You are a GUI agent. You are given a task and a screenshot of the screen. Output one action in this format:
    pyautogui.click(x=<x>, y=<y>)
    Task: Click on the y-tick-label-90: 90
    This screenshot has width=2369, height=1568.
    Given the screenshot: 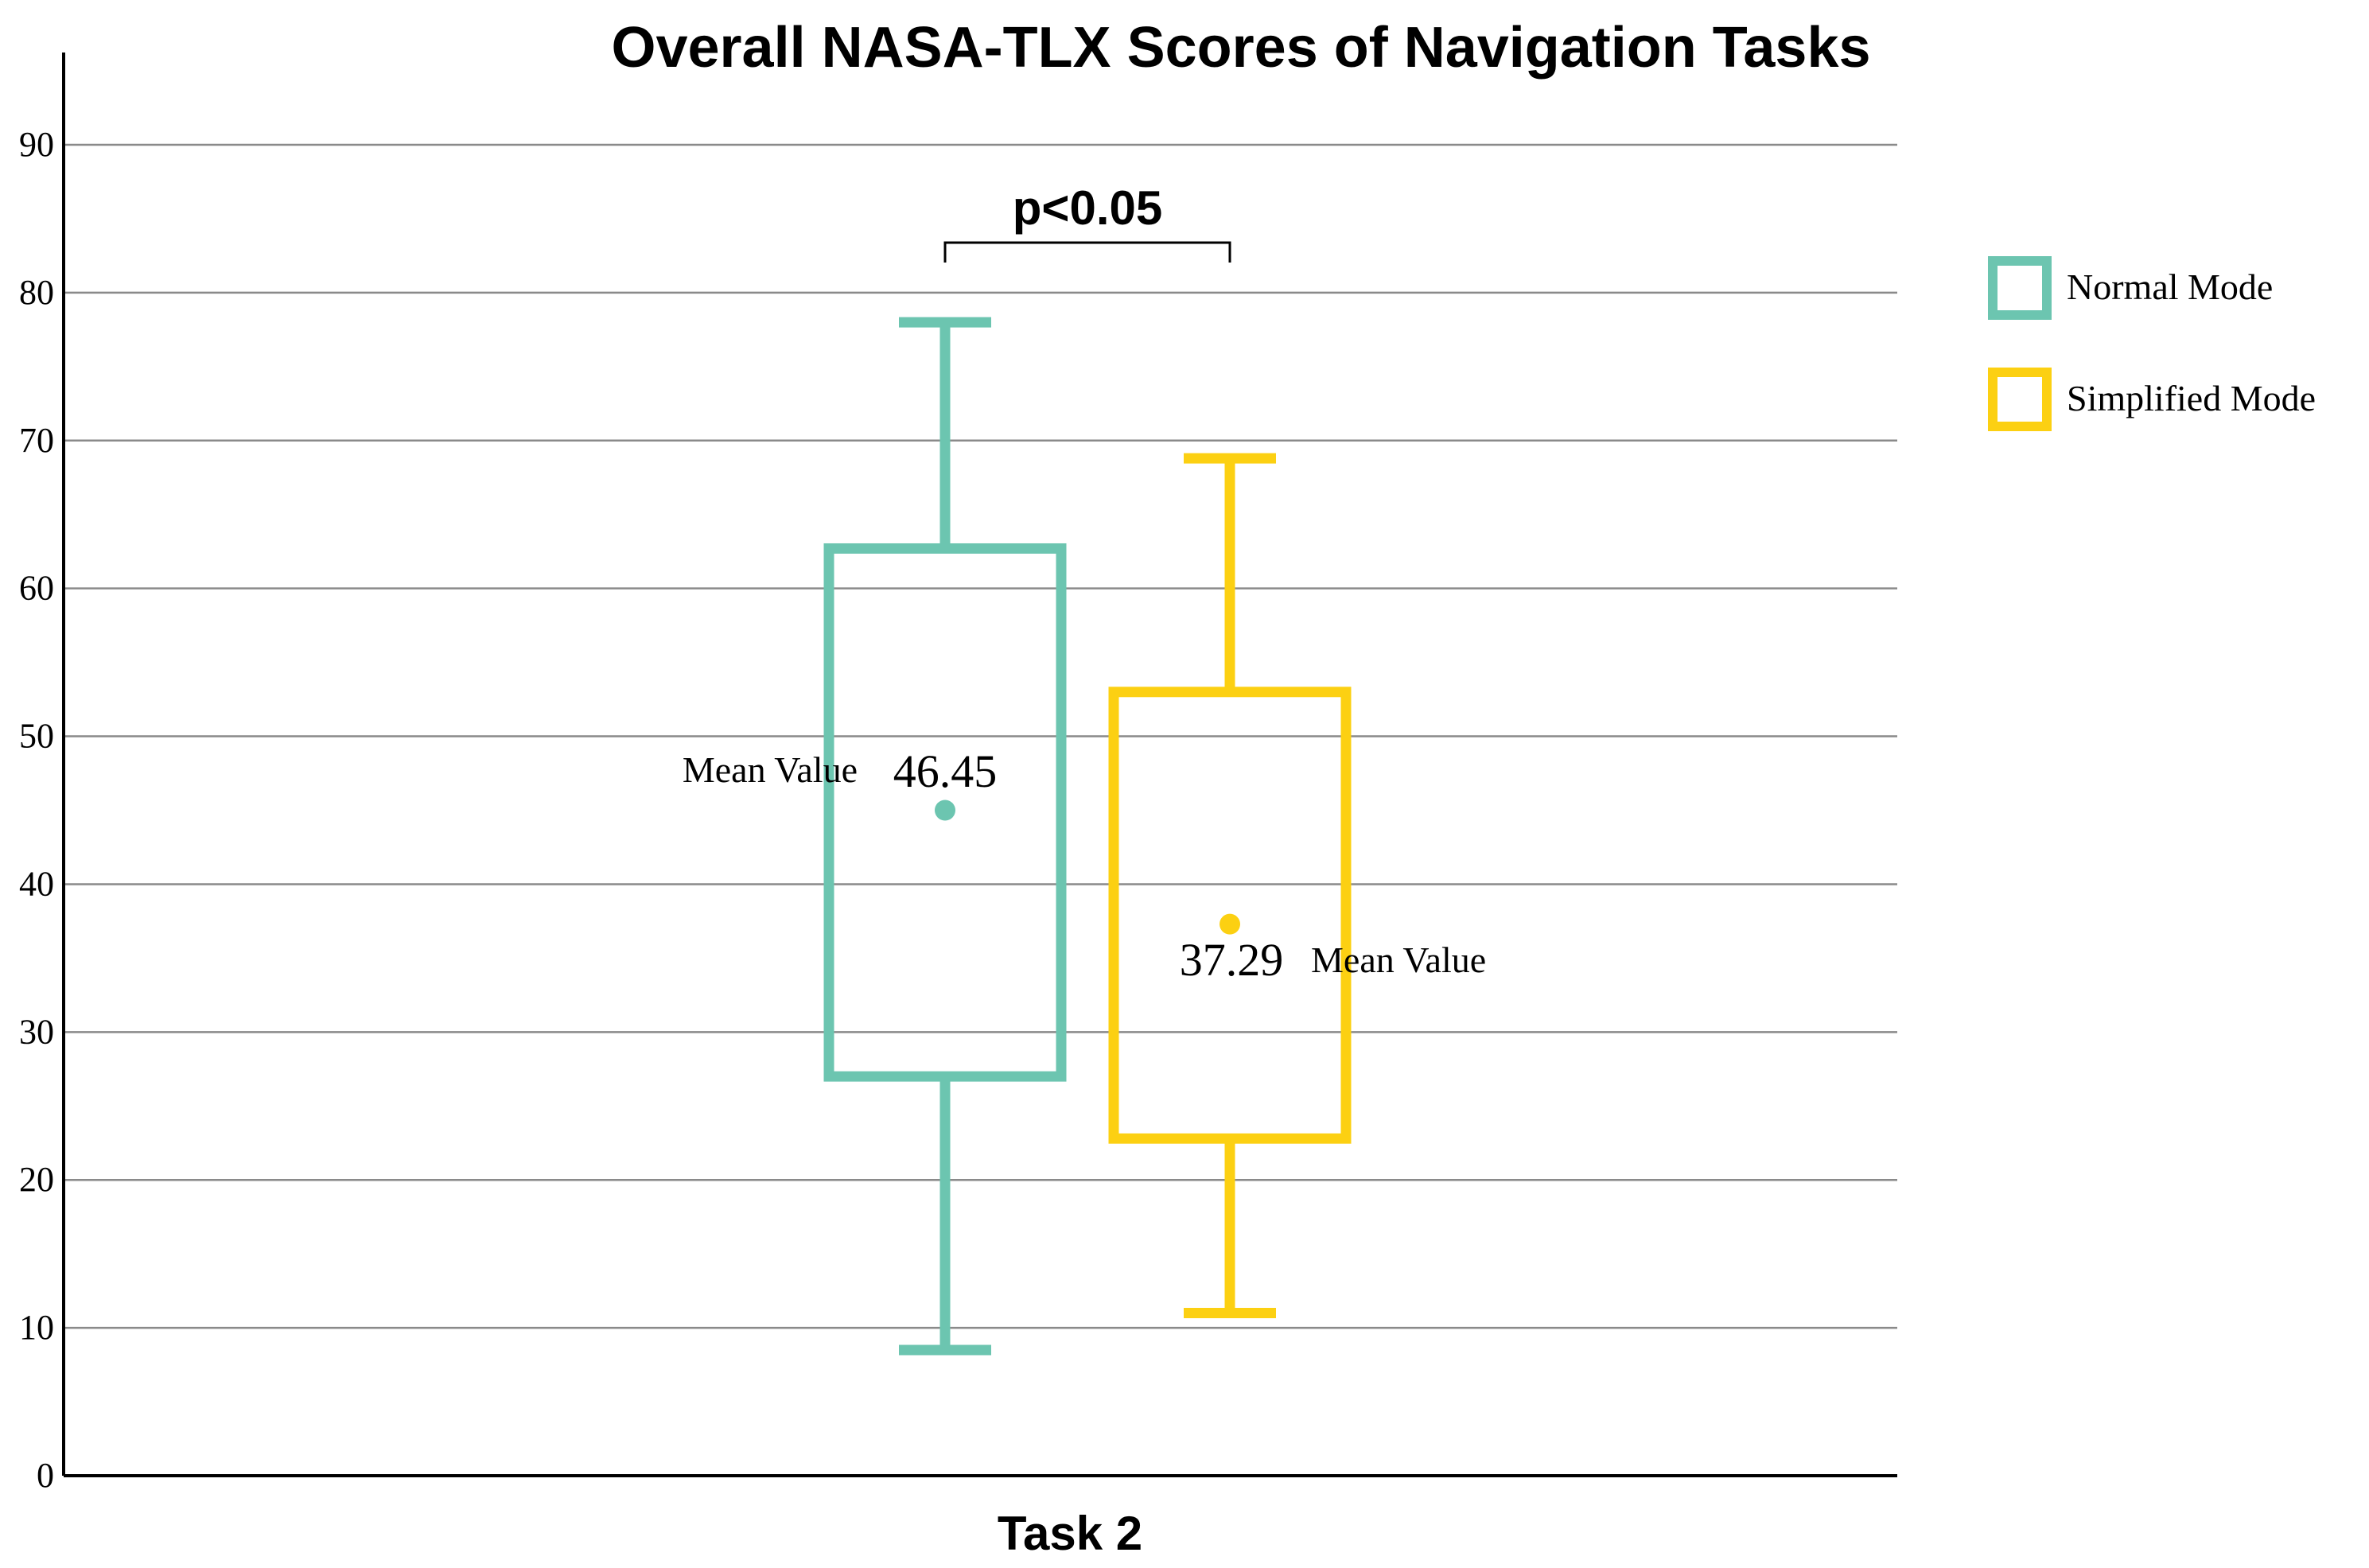 What is the action you would take?
    pyautogui.click(x=36, y=144)
    